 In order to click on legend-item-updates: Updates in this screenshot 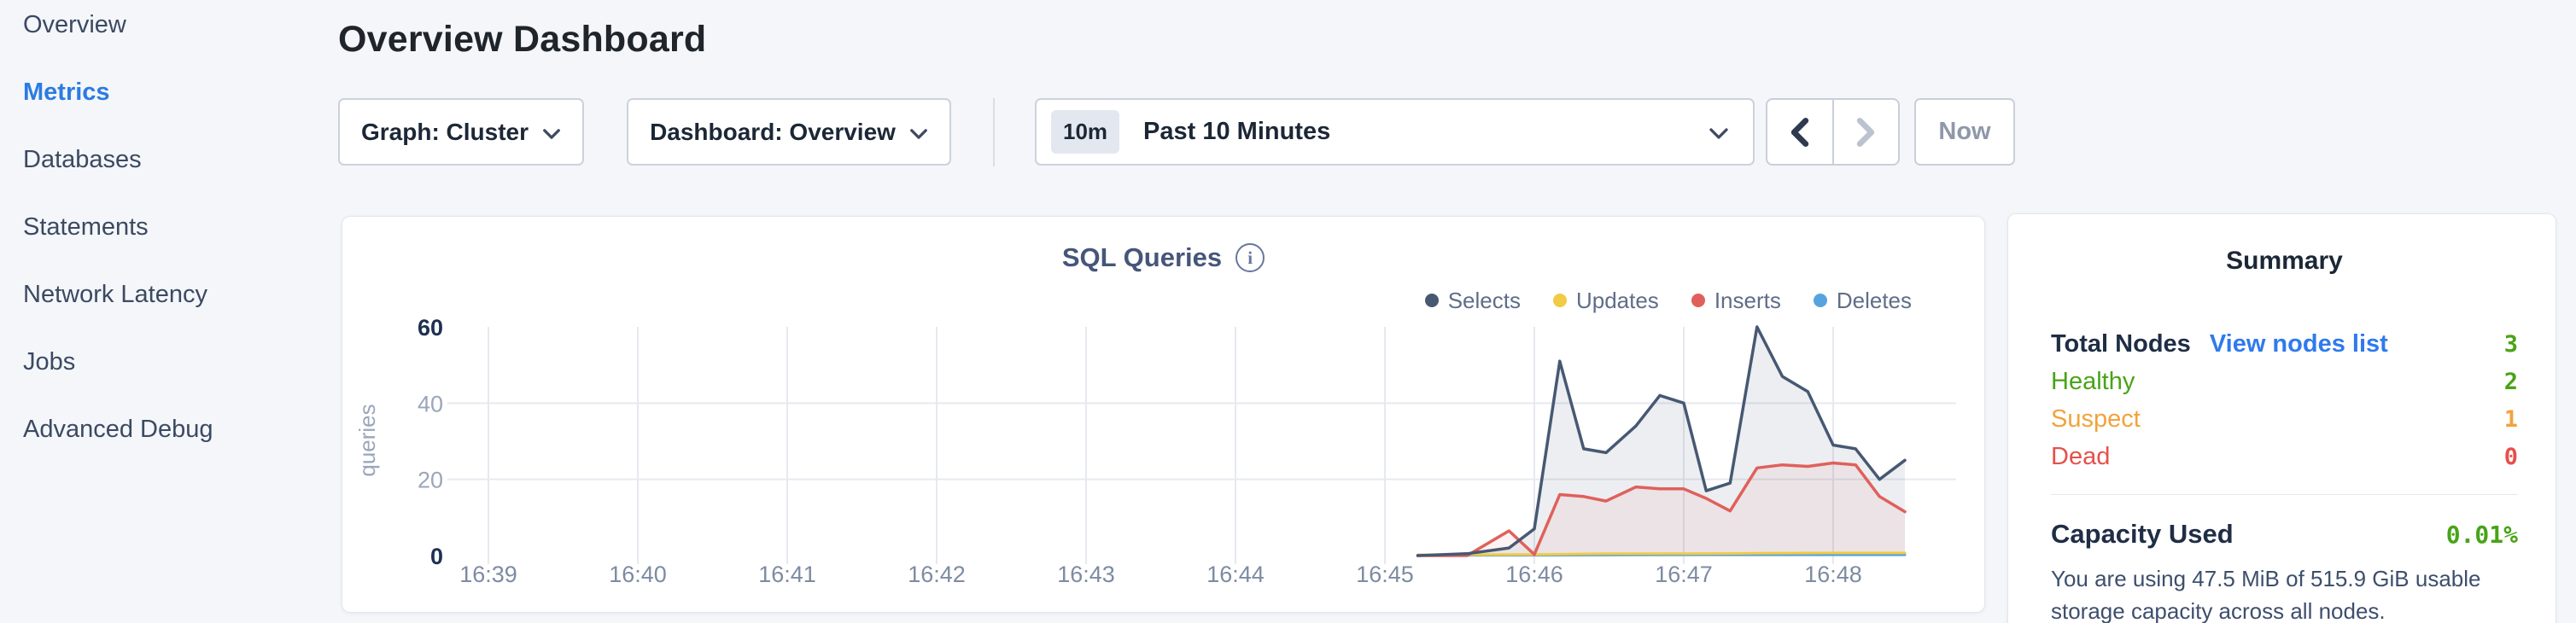, I will do `click(1605, 300)`.